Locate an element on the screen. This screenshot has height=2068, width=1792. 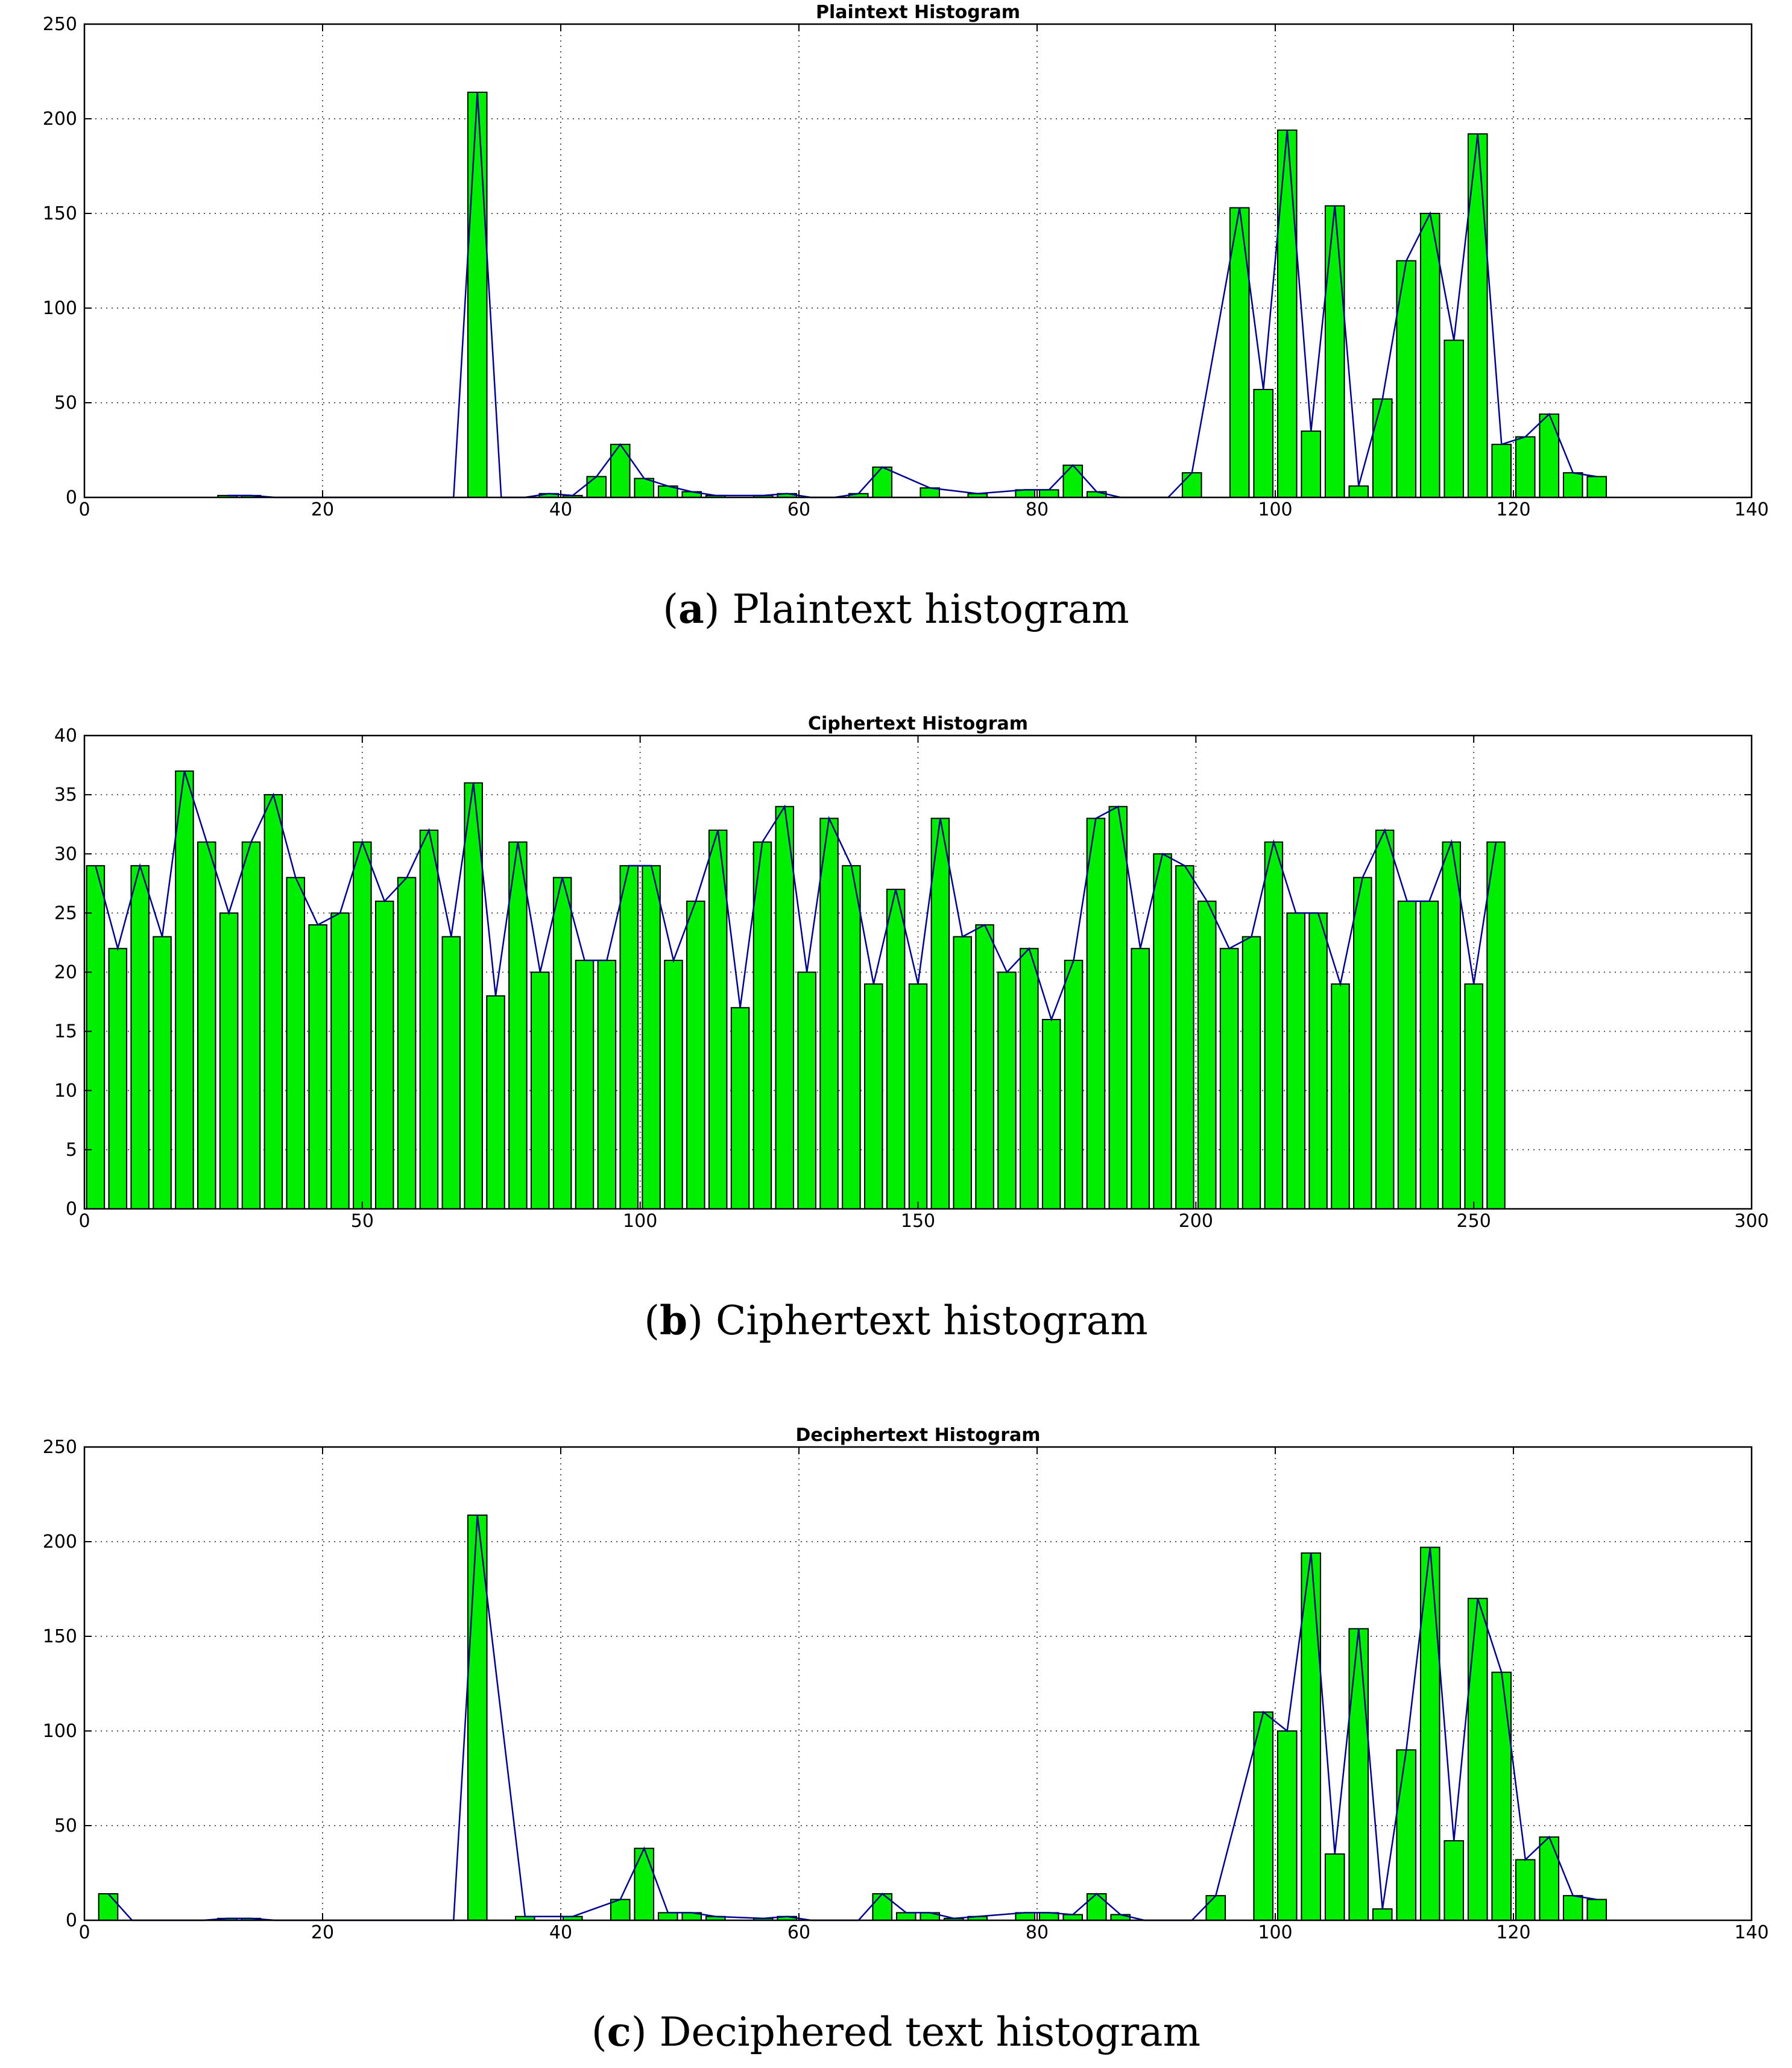
x-tick-label: 20 is located at coordinates (322, 1931).